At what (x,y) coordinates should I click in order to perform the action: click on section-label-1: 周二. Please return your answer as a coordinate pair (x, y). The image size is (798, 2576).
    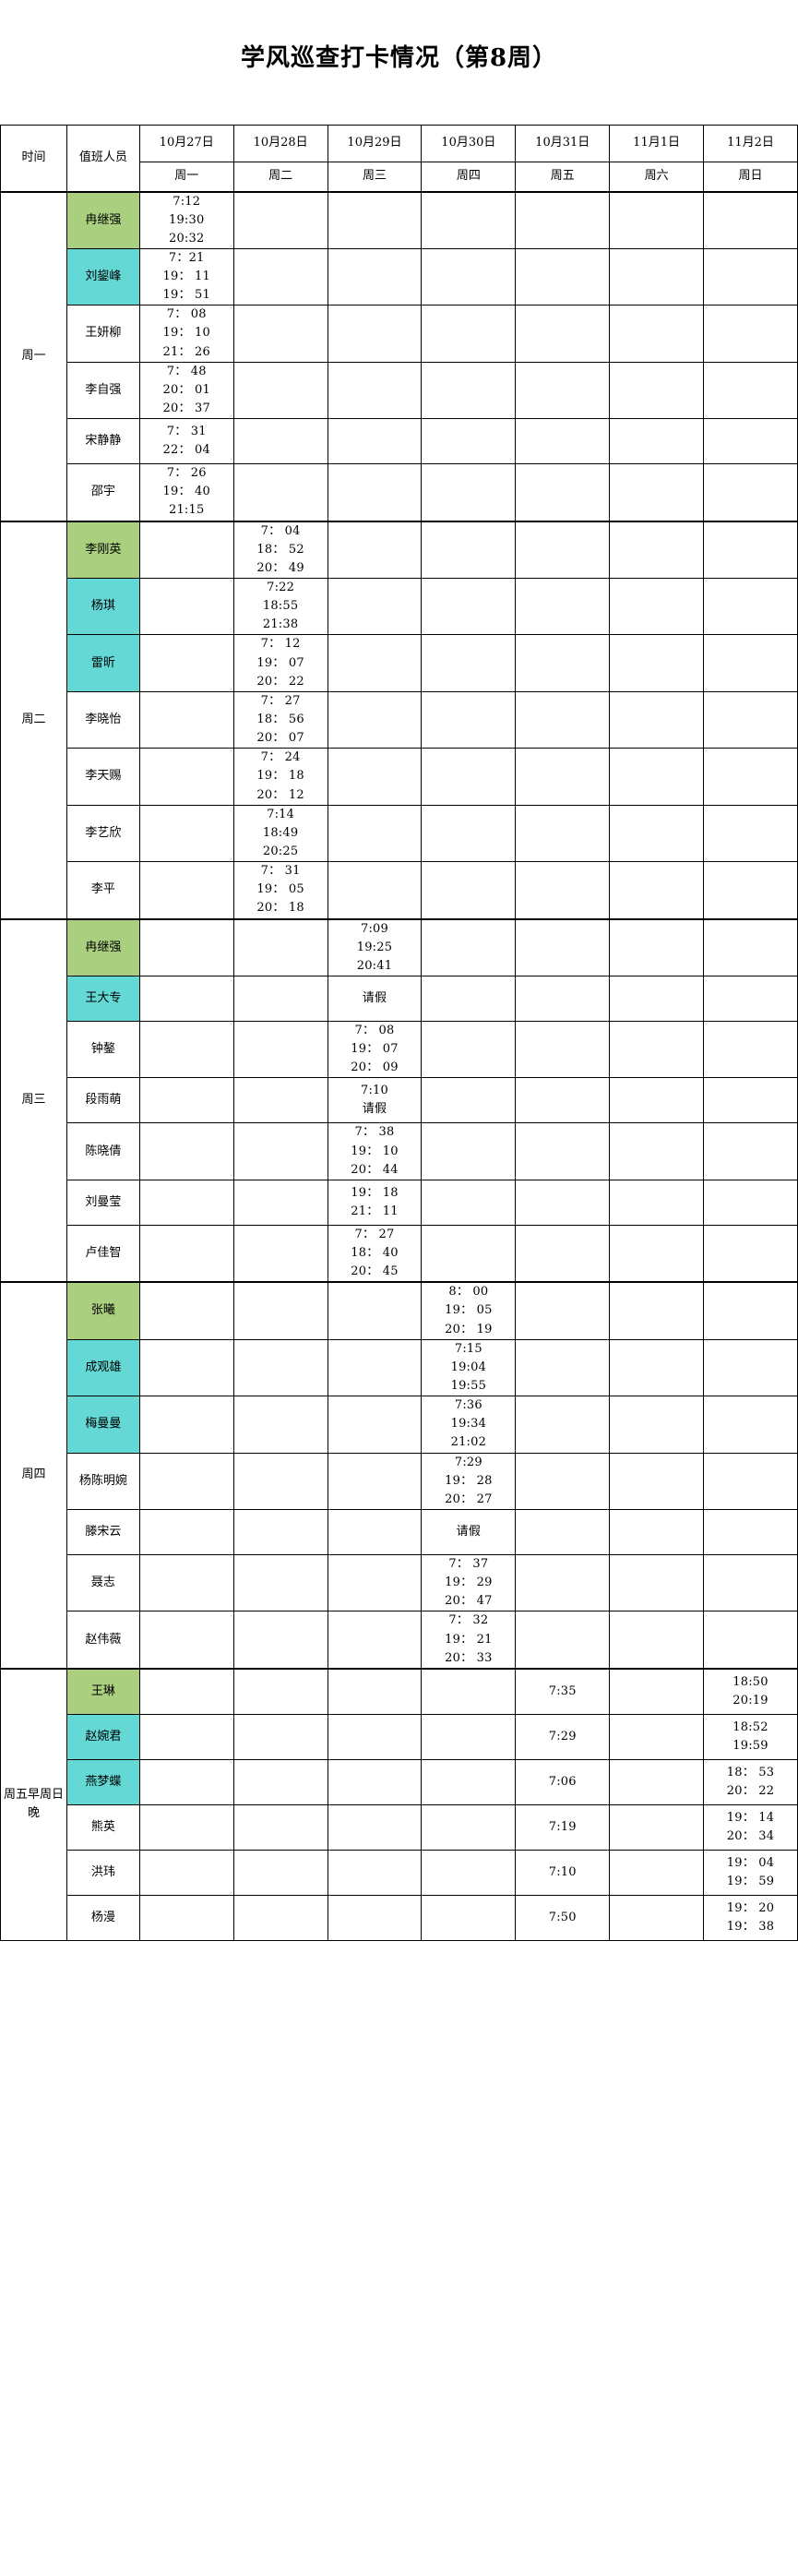
    Looking at the image, I should click on (33, 720).